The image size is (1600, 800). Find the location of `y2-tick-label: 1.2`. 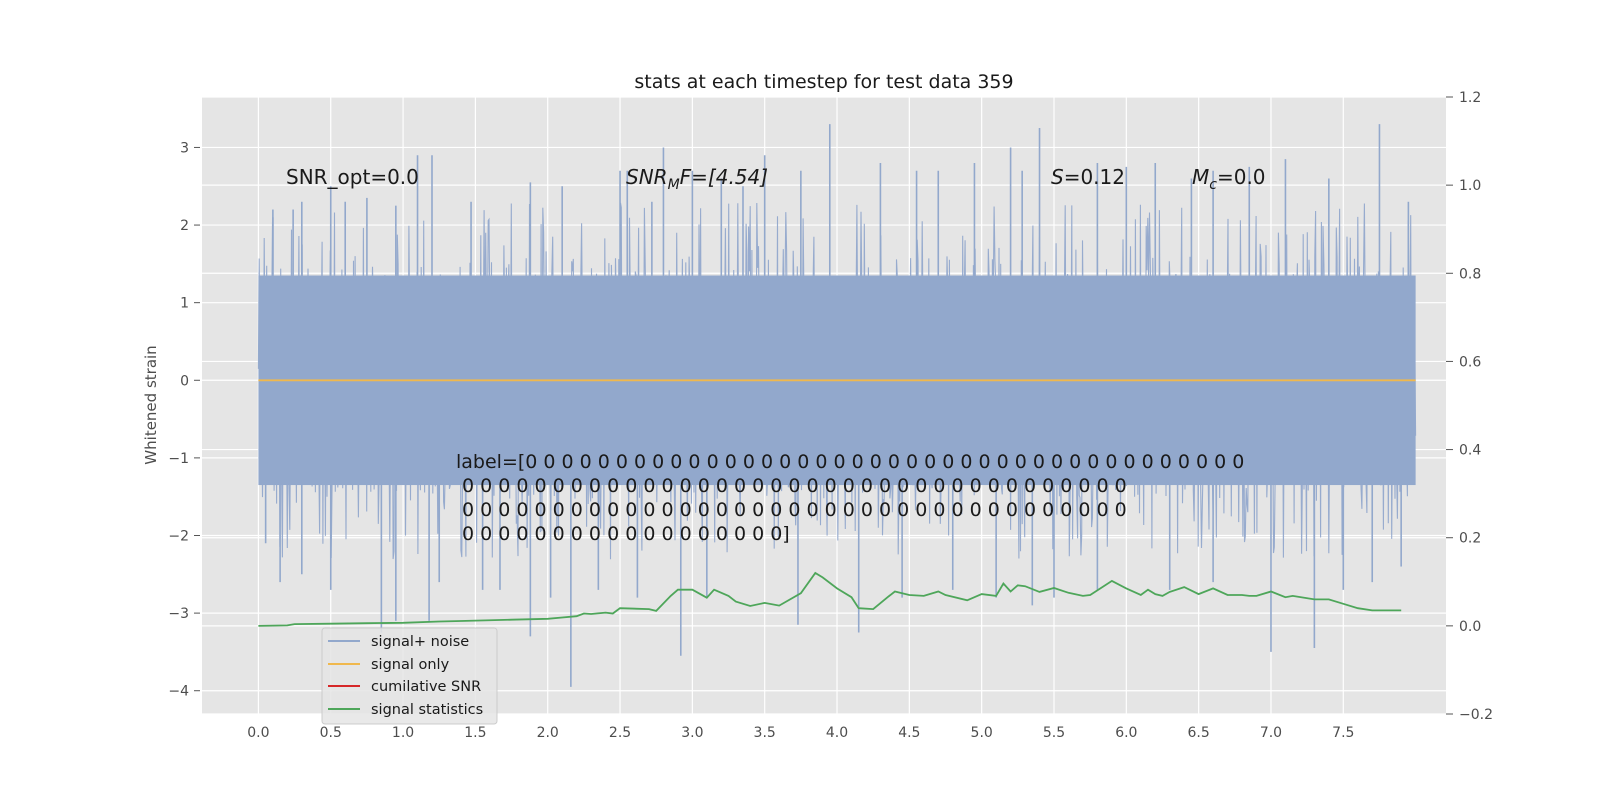

y2-tick-label: 1.2 is located at coordinates (1470, 98).